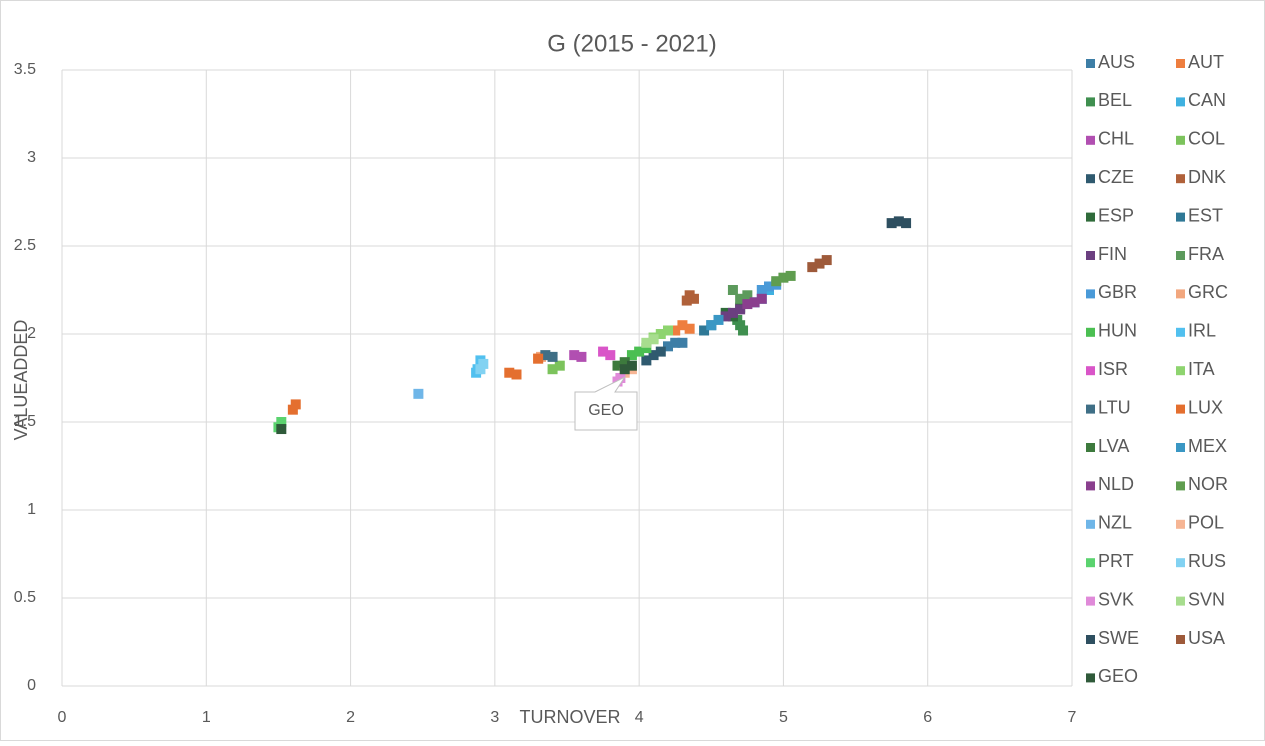  What do you see at coordinates (927, 717) in the screenshot?
I see `x-tick-label: 6` at bounding box center [927, 717].